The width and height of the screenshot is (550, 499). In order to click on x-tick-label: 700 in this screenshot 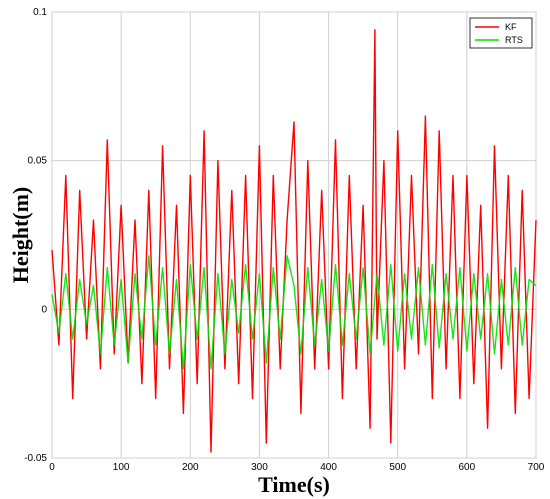, I will do `click(536, 467)`.